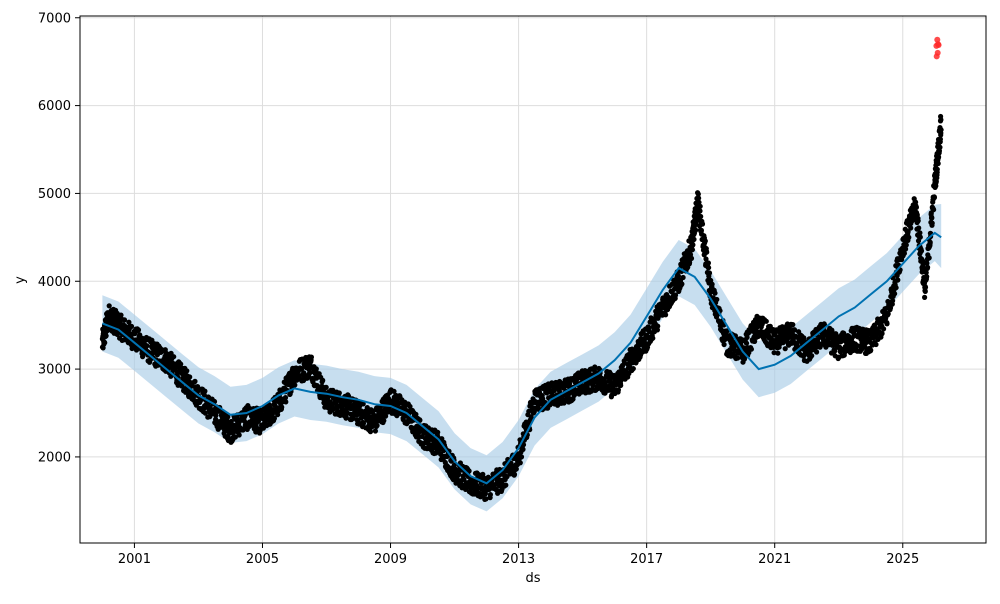 This screenshot has width=1000, height=604. I want to click on x-tick-label: 2001, so click(134, 559).